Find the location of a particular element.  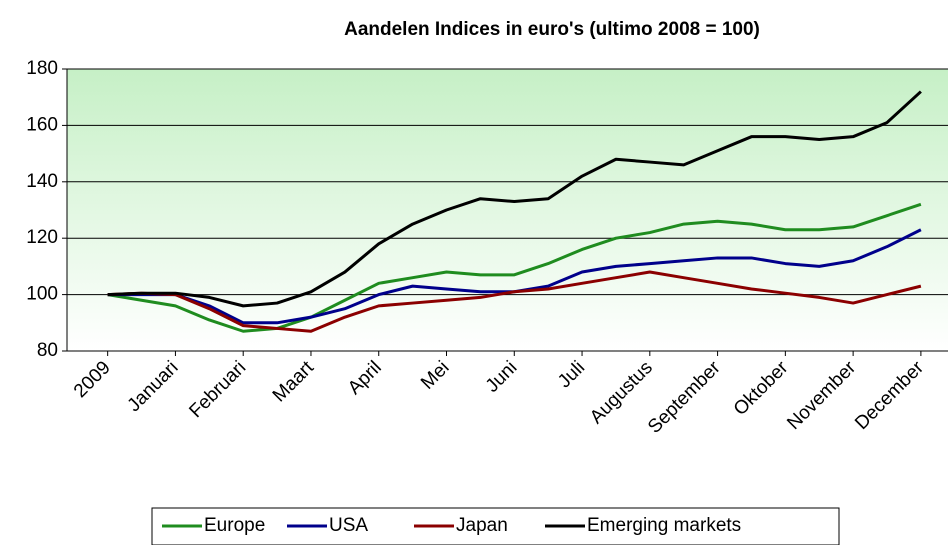

legend-label: USA is located at coordinates (348, 525).